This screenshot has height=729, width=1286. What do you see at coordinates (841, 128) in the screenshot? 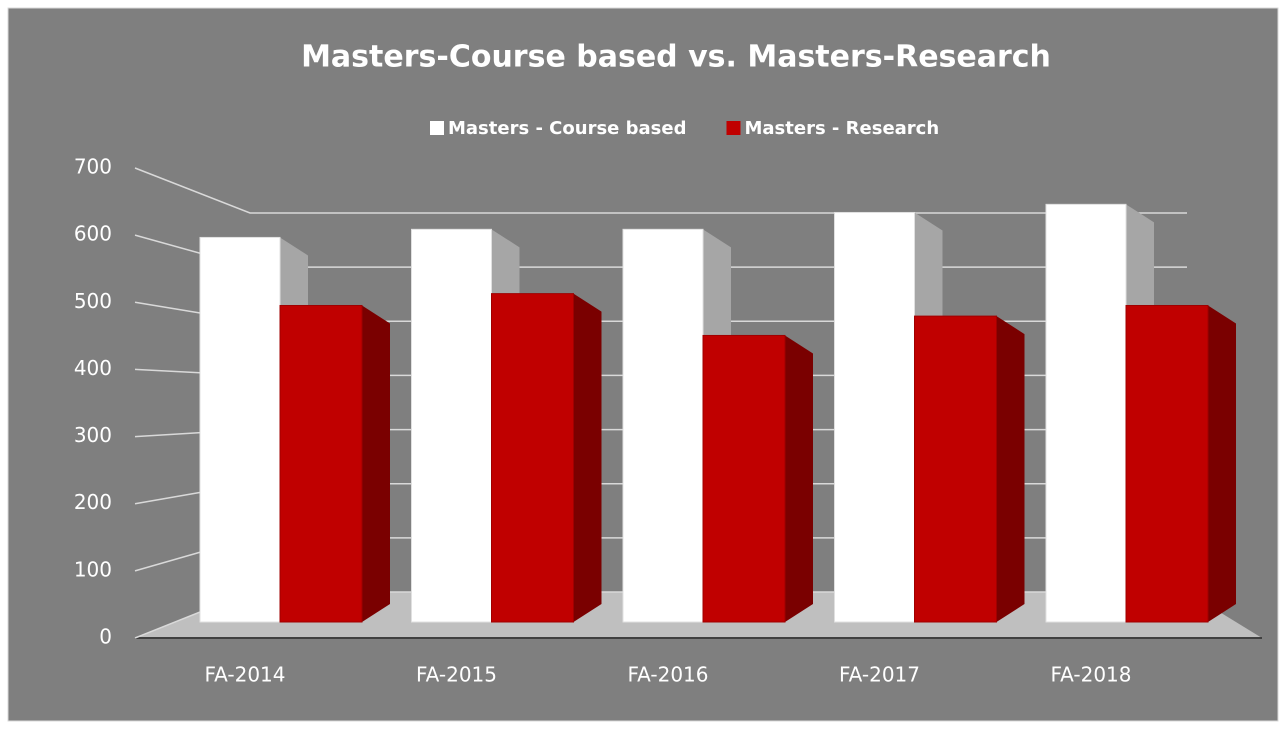
I see `legend-label: Masters - Research` at bounding box center [841, 128].